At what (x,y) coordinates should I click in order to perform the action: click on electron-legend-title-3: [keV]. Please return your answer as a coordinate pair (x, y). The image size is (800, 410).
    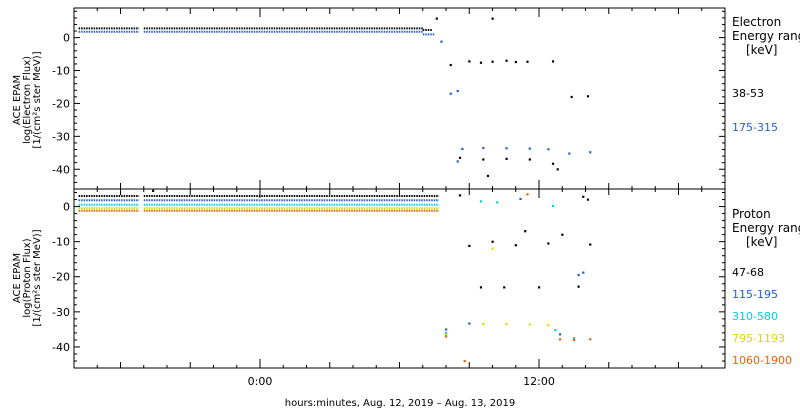
    Looking at the image, I should click on (761, 50).